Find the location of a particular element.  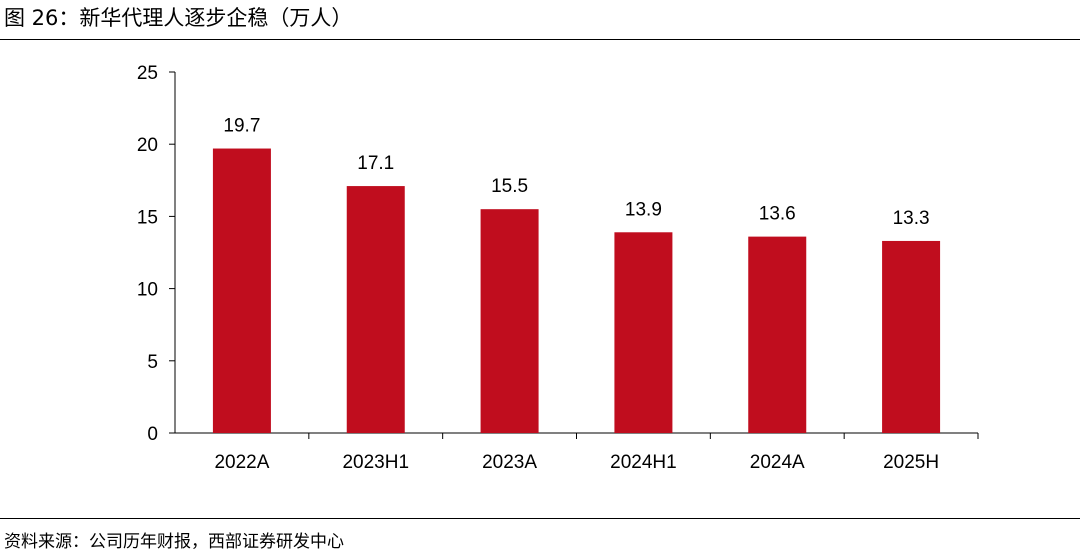

y-tick-label: 5 is located at coordinates (152, 362).